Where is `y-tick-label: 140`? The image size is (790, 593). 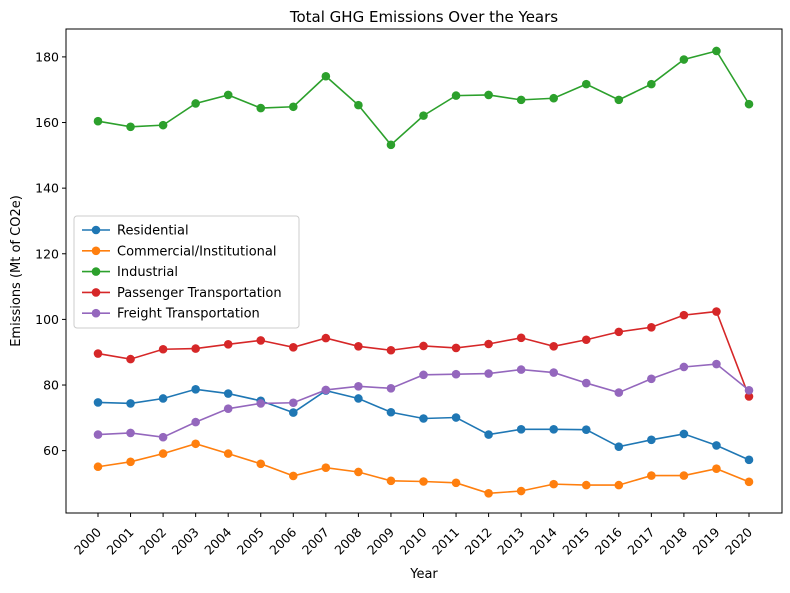 y-tick-label: 140 is located at coordinates (47, 188).